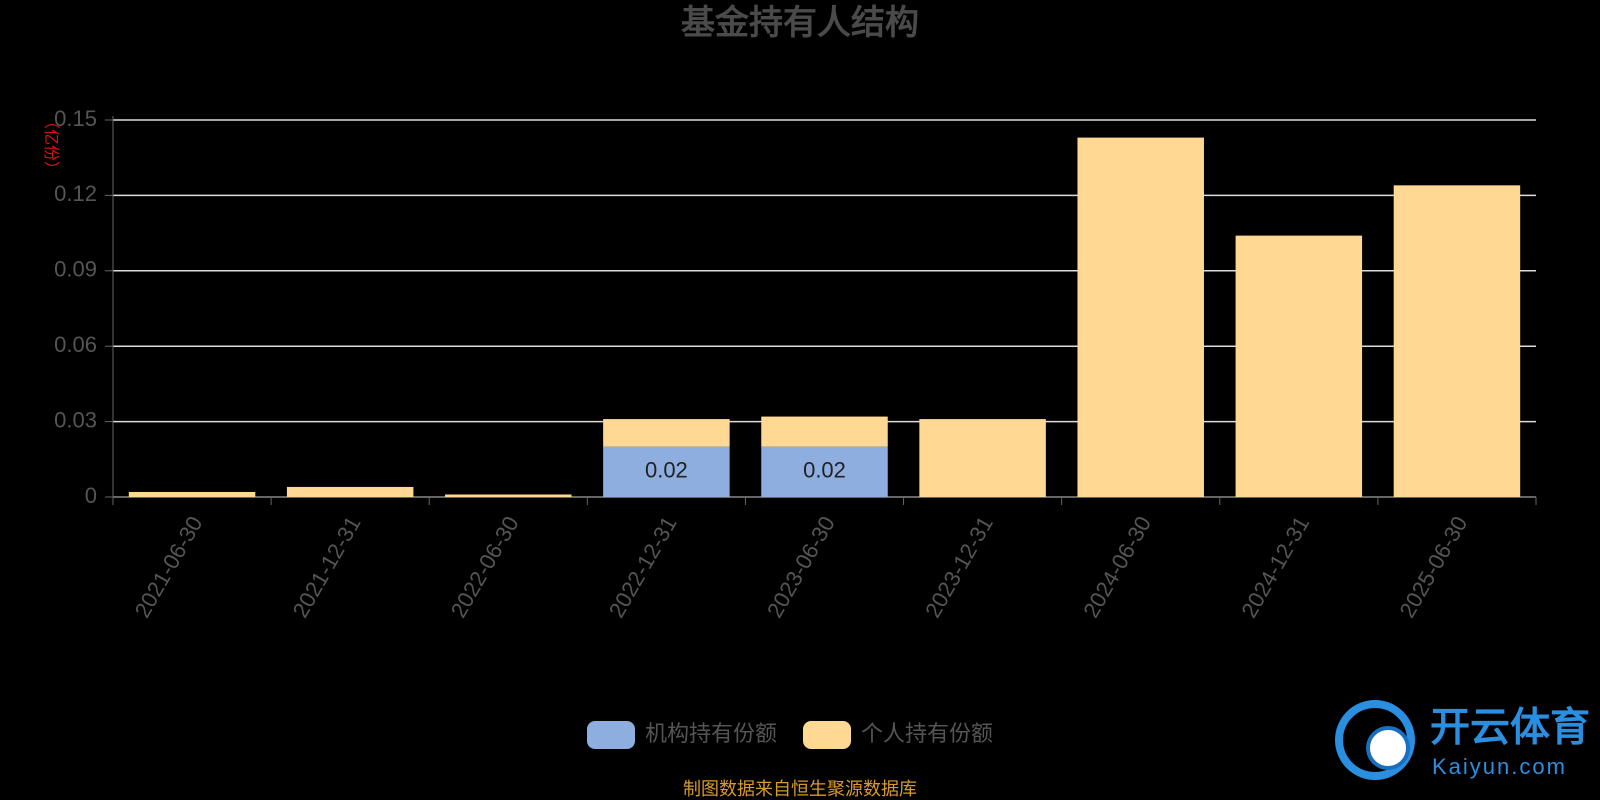  I want to click on chart-title: 基金持有人结构, so click(800, 22).